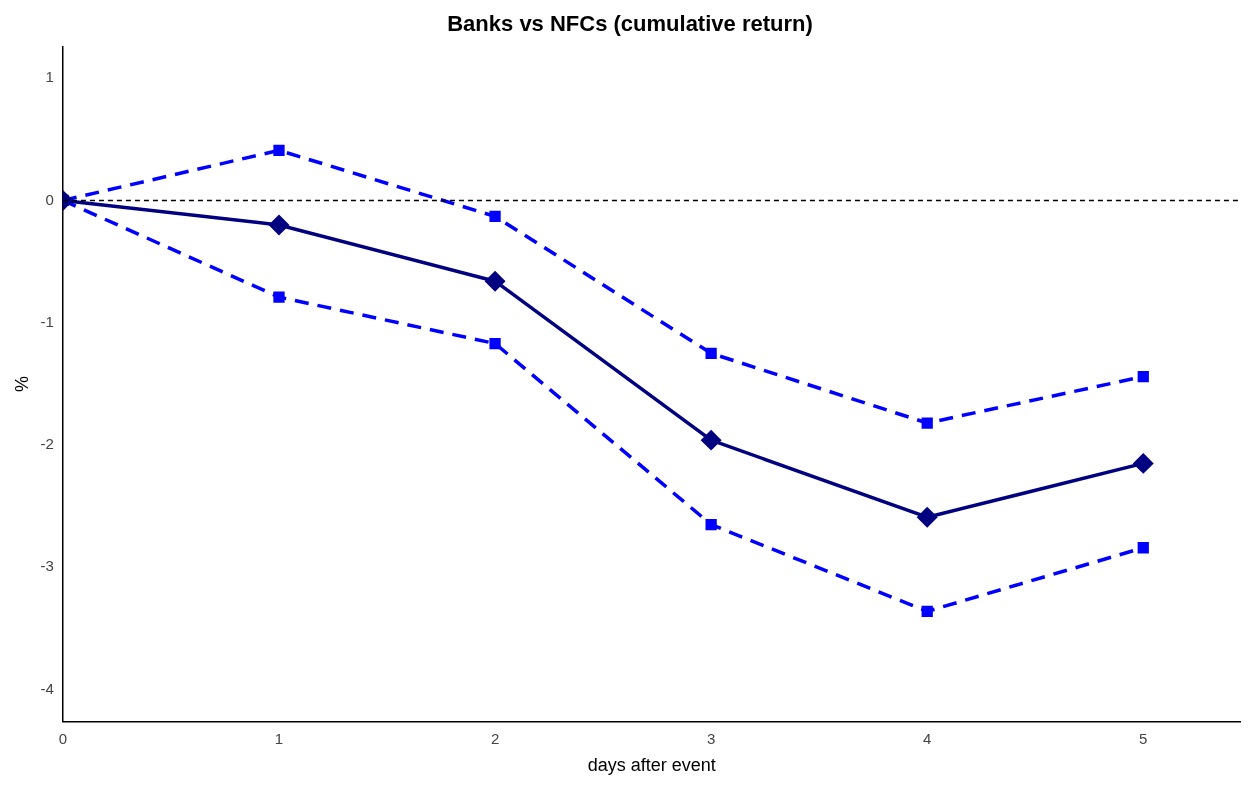  I want to click on y-axis-title: %, so click(21, 383).